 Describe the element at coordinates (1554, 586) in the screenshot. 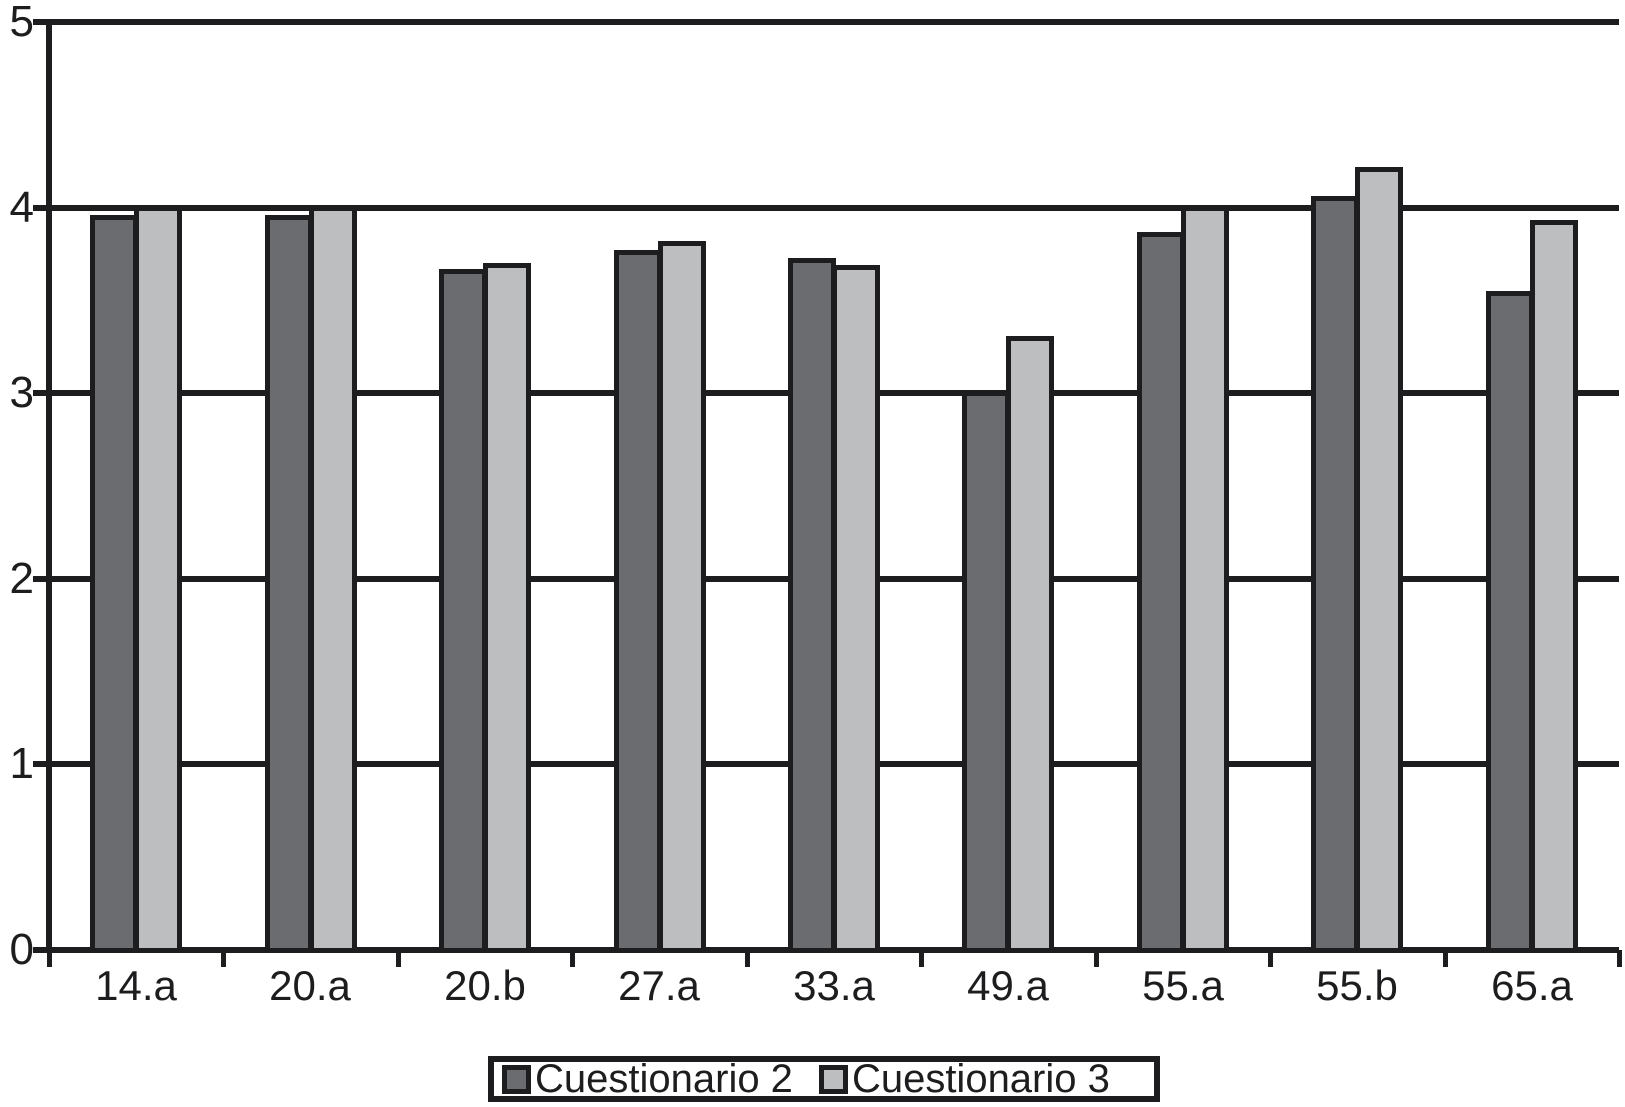

I see `bar-65.a-series-2` at that location.